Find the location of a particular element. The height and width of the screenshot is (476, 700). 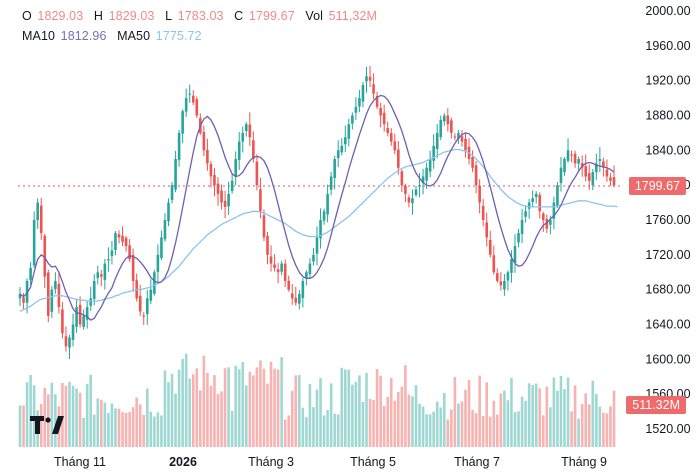

y-tick-label: 2000.00 is located at coordinates (667, 11).